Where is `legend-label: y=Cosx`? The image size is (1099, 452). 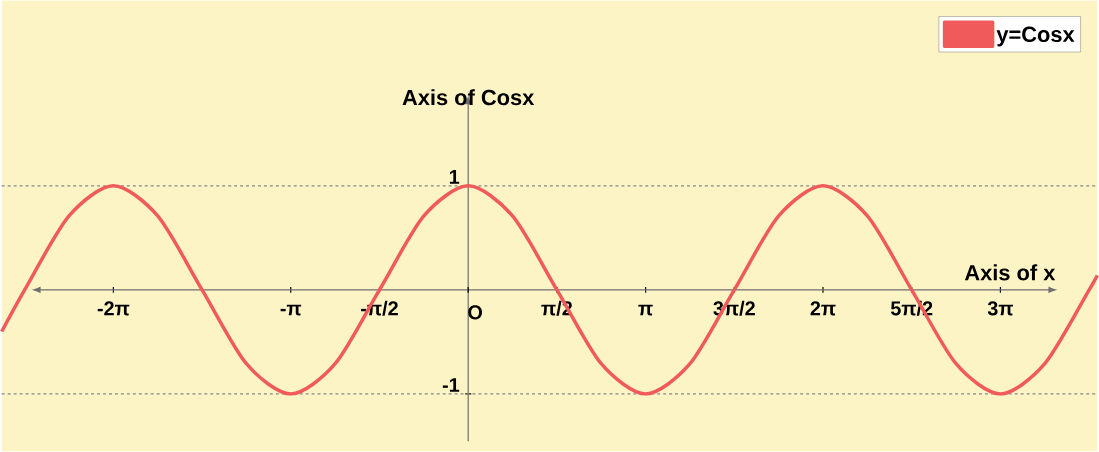
legend-label: y=Cosx is located at coordinates (1035, 36).